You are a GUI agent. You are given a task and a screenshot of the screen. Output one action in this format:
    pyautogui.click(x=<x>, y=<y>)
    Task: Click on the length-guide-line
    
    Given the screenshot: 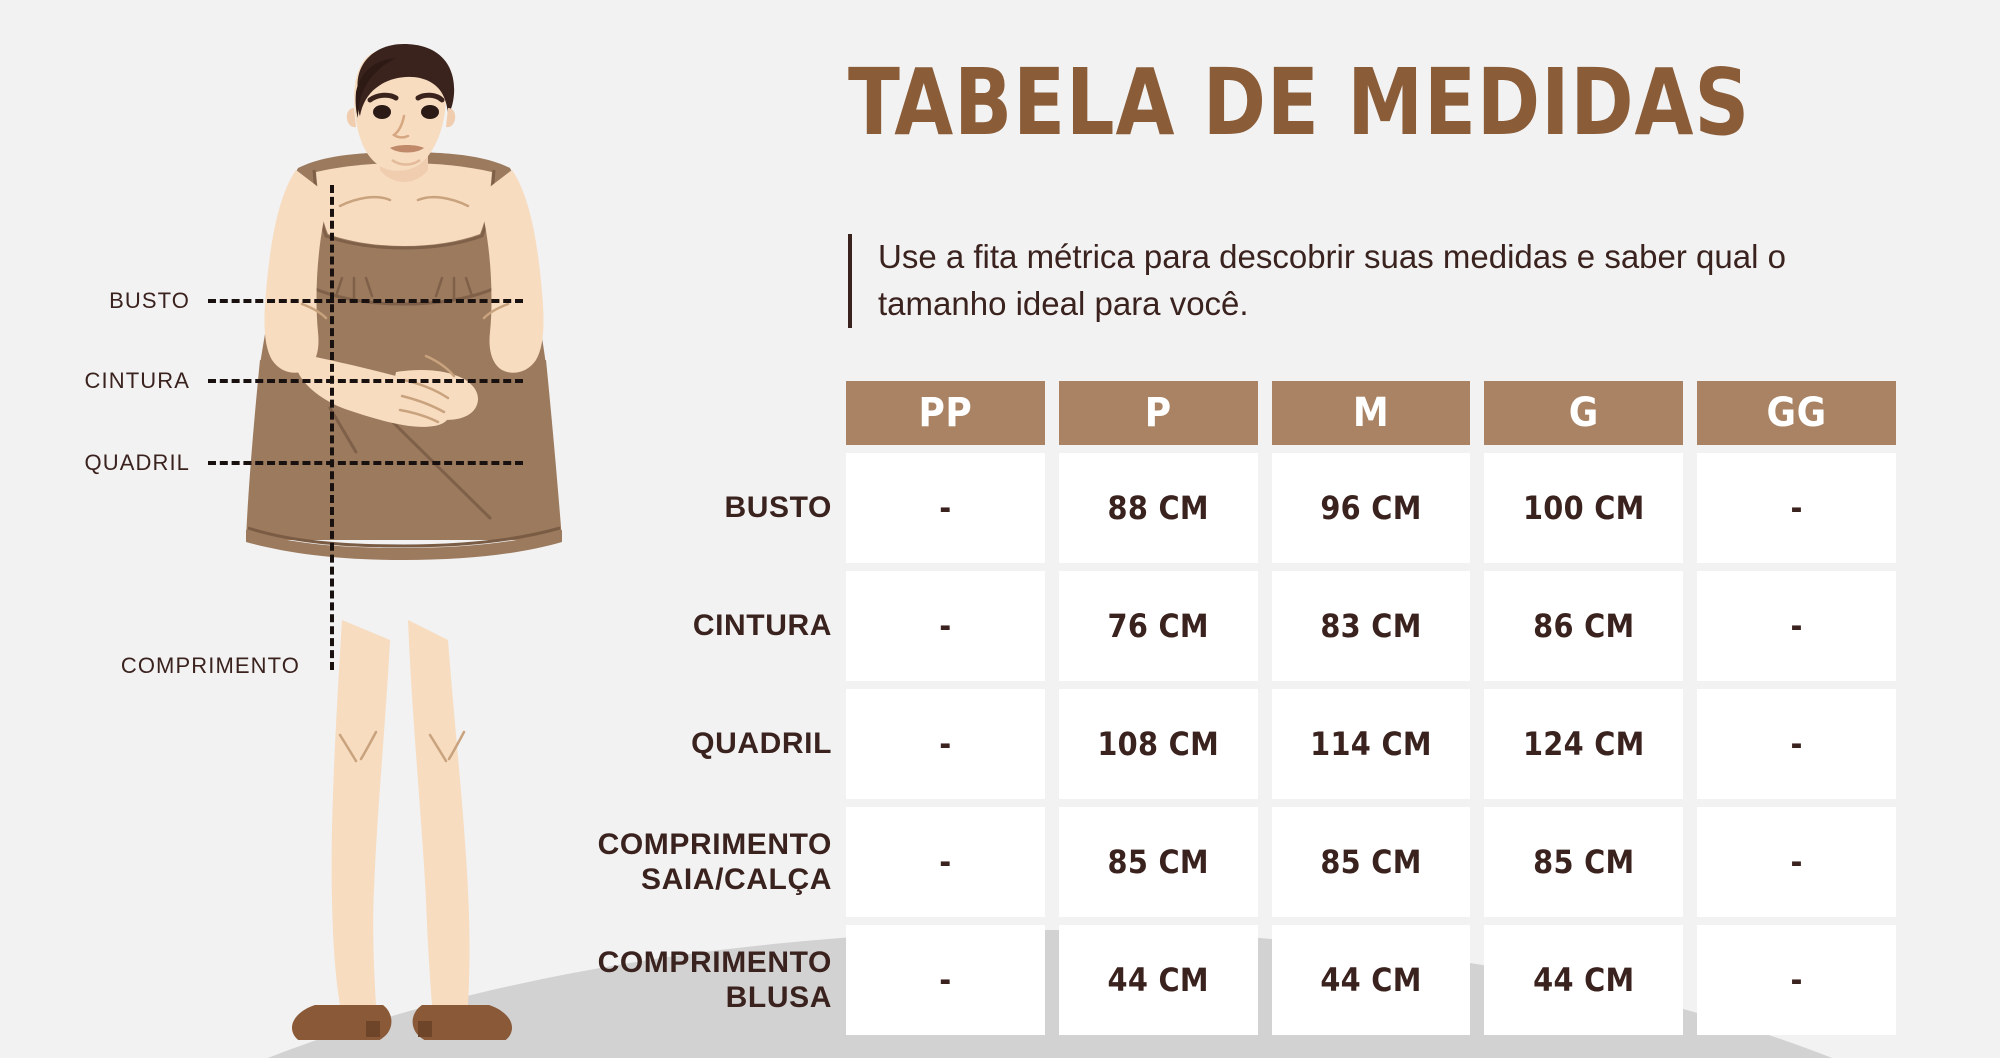 What is the action you would take?
    pyautogui.click(x=332, y=427)
    